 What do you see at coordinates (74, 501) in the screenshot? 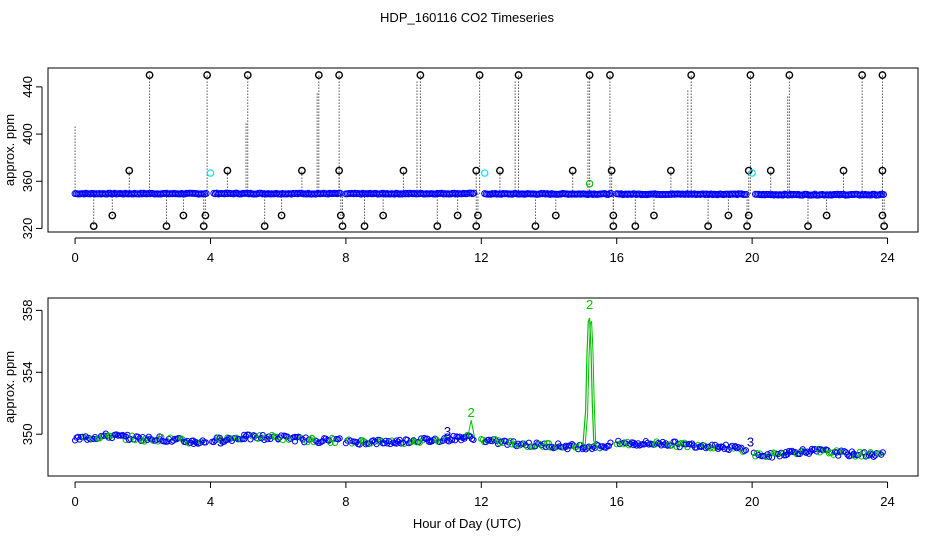
I see `x-tick-label: 0` at bounding box center [74, 501].